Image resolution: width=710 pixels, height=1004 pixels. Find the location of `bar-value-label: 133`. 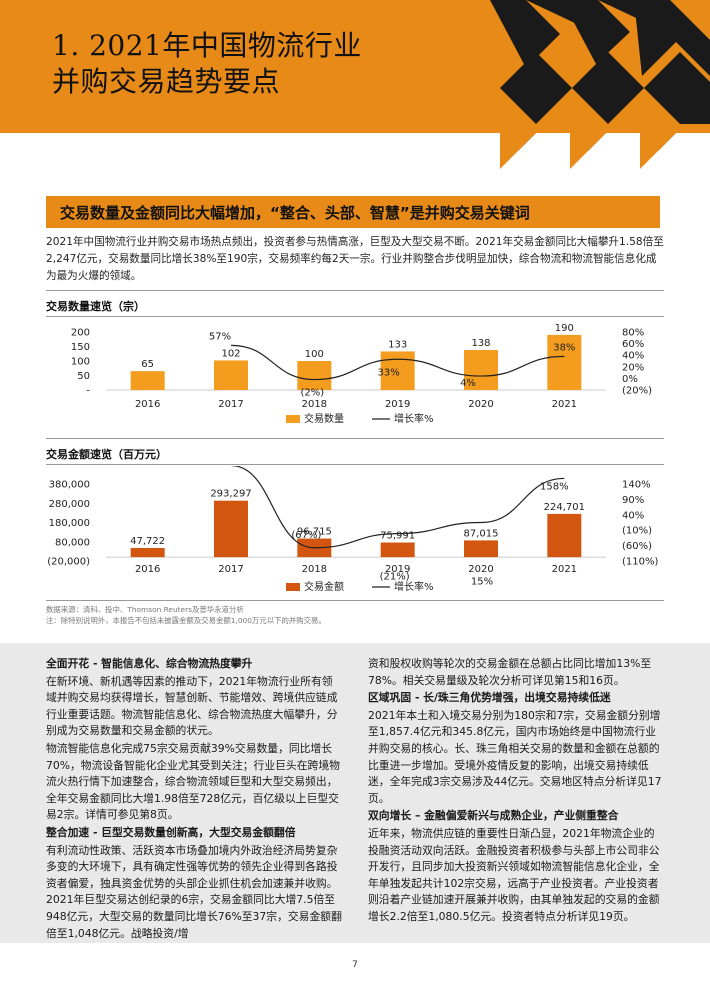

bar-value-label: 133 is located at coordinates (397, 344).